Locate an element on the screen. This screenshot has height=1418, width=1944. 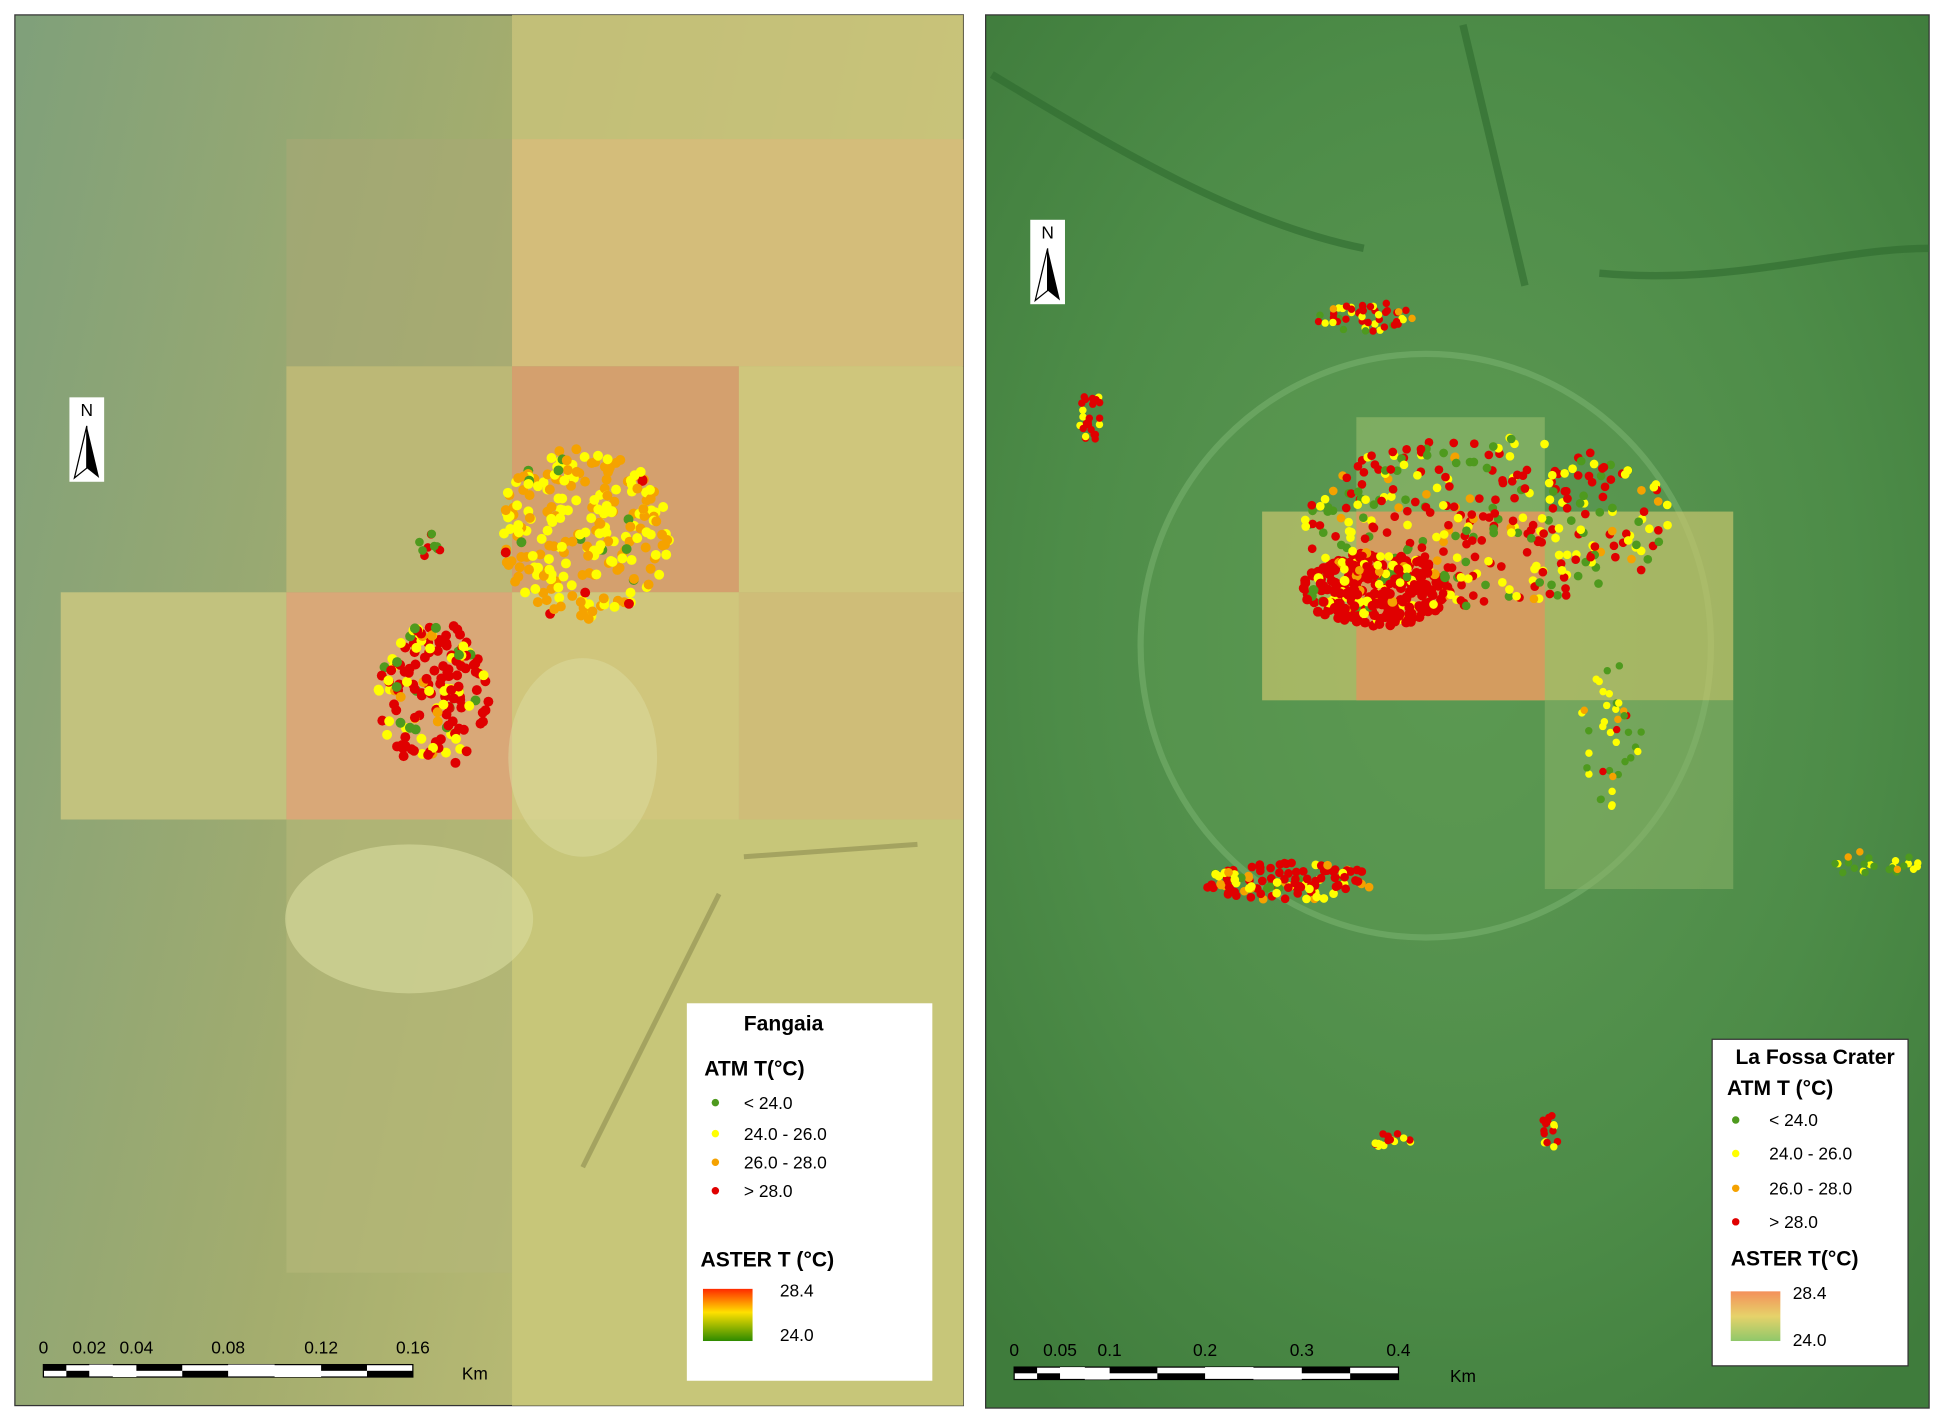
colorbar is located at coordinates (1755, 1316).